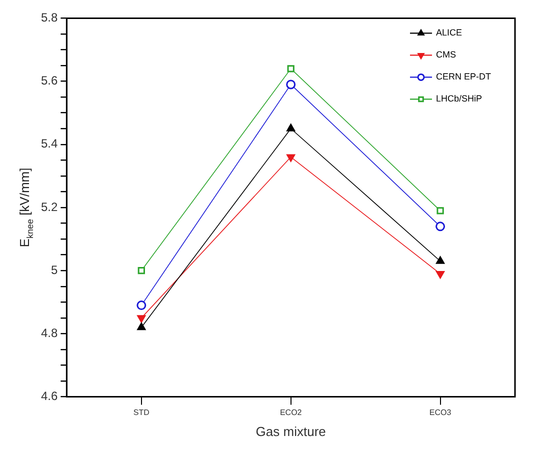 The width and height of the screenshot is (537, 452). What do you see at coordinates (49, 396) in the screenshot?
I see `y-tick-label: 4.6` at bounding box center [49, 396].